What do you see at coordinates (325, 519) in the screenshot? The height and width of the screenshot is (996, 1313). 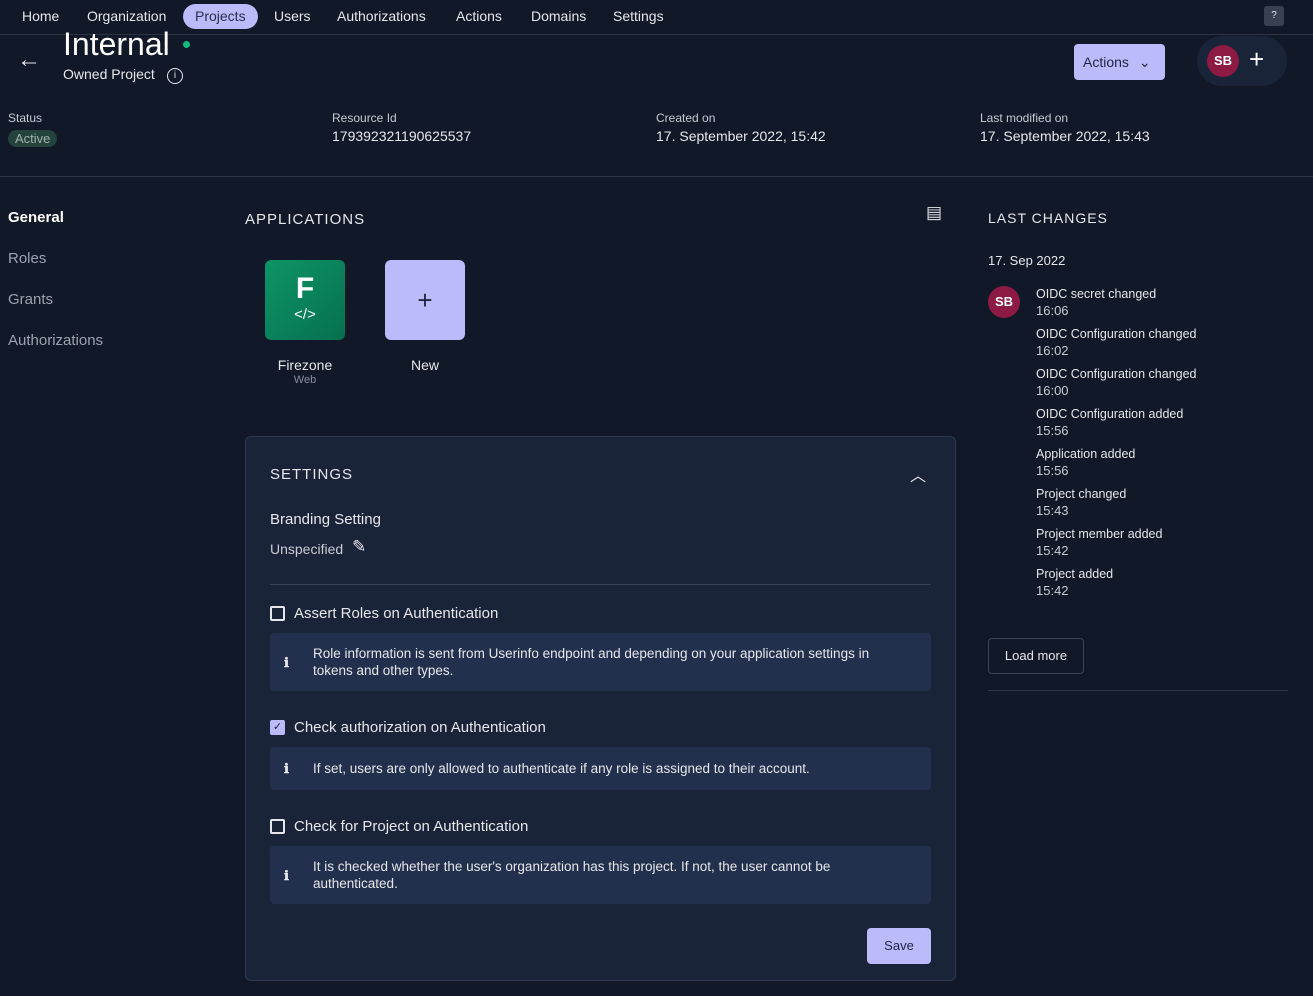 I see `branding-label: Branding Setting` at bounding box center [325, 519].